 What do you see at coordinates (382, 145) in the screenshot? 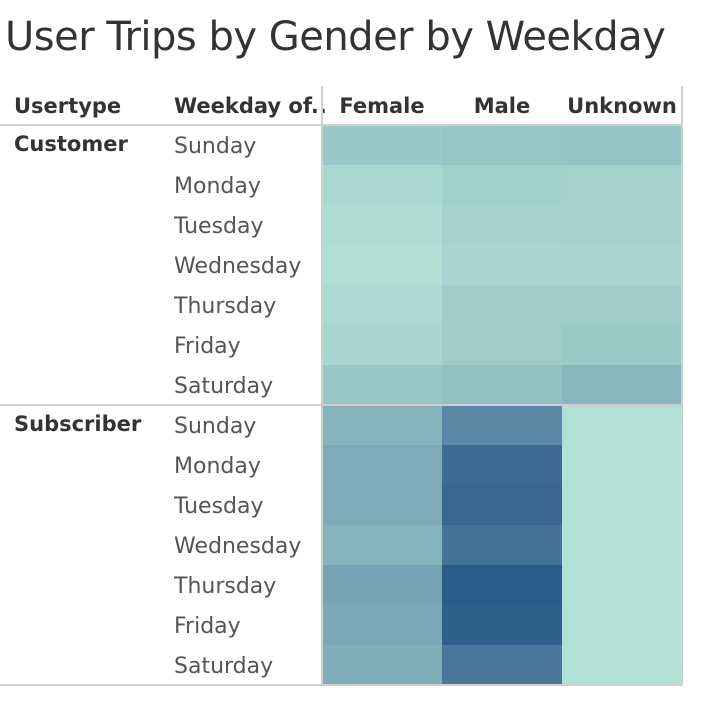
I see `heatmap-cell-customer-sunday-female` at bounding box center [382, 145].